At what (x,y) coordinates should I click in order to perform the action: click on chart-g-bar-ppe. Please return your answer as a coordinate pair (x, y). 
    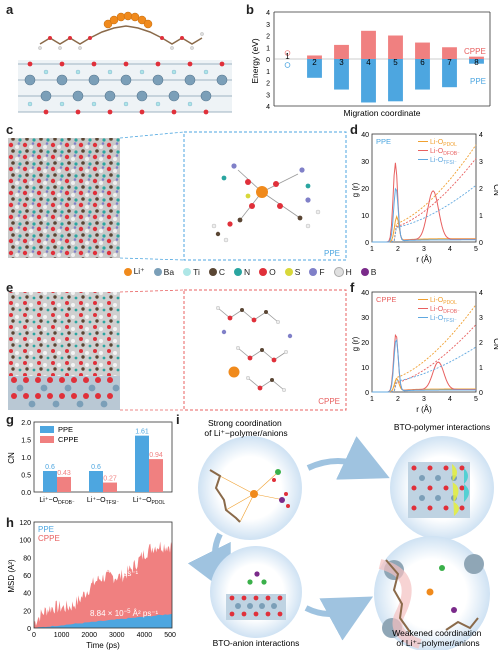
    Looking at the image, I should click on (142, 463).